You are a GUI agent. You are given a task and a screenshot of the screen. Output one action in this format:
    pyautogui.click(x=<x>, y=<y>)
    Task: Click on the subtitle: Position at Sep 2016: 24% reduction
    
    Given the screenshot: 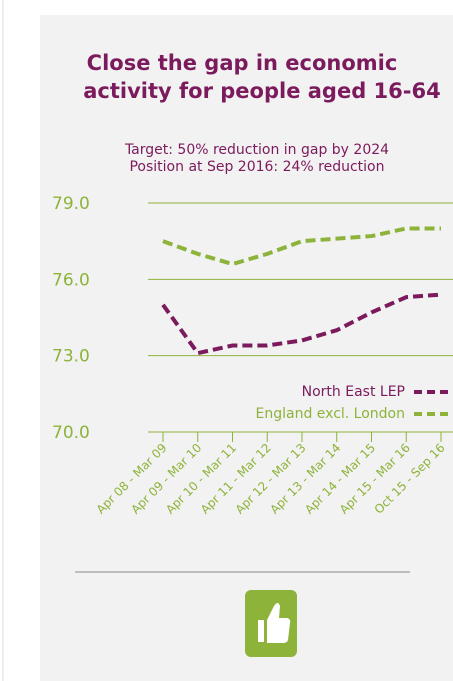 What is the action you would take?
    pyautogui.click(x=256, y=167)
    